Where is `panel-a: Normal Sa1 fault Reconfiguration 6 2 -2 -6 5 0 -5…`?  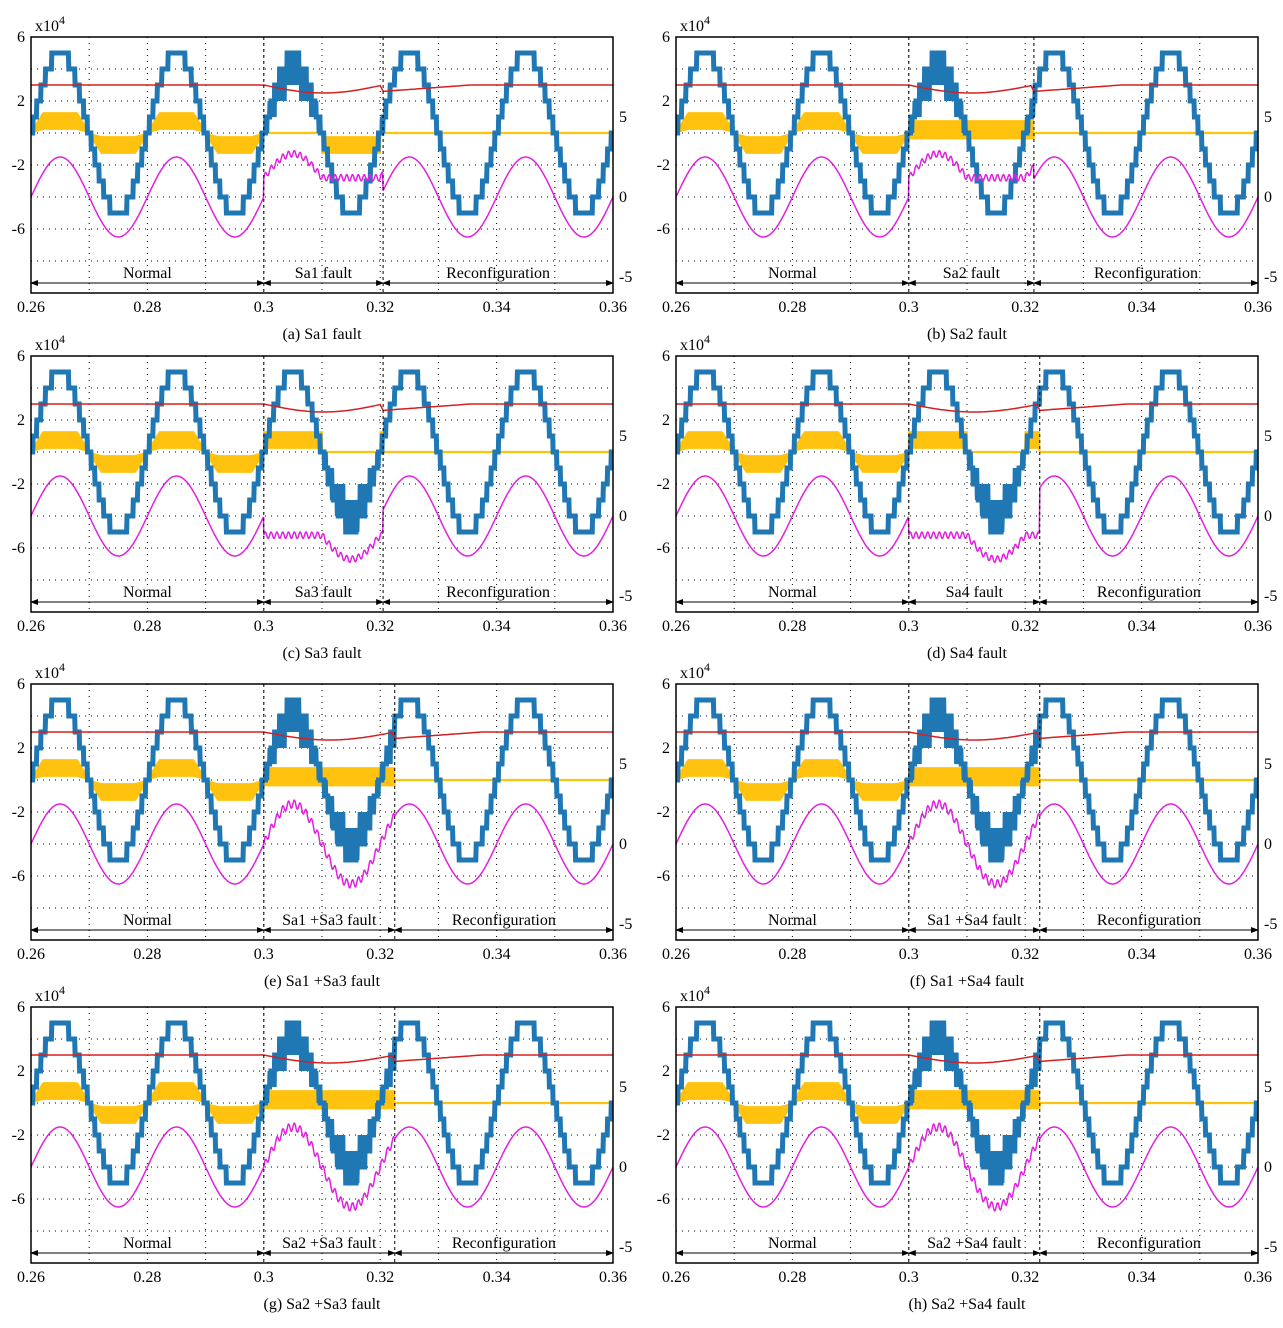
panel-a: Normal Sa1 fault Reconfiguration 6 2 -2 -6 5 0 -5… is located at coordinates (322, 178).